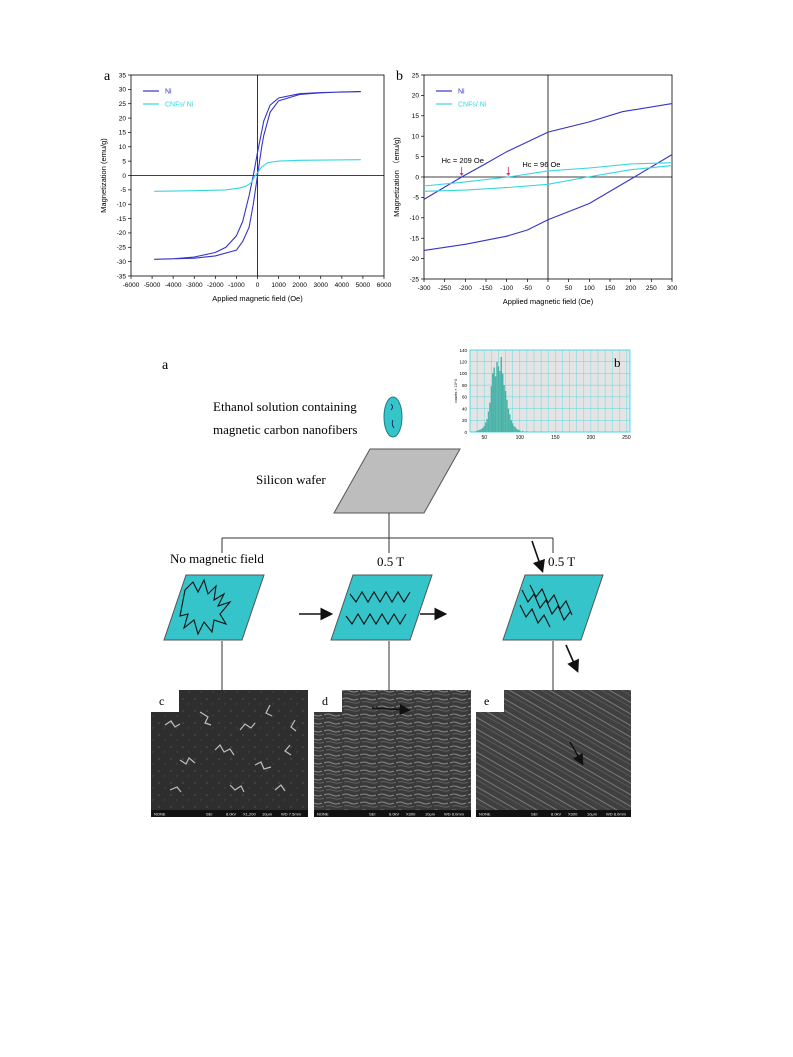 The height and width of the screenshot is (1057, 793). I want to click on sem-c-footer-mag: X1,200, so click(249, 814).